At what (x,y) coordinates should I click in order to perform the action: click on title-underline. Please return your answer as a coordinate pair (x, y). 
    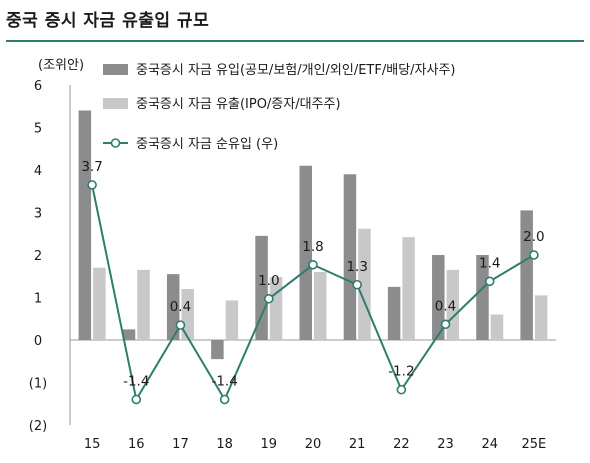
    Looking at the image, I should click on (295, 41).